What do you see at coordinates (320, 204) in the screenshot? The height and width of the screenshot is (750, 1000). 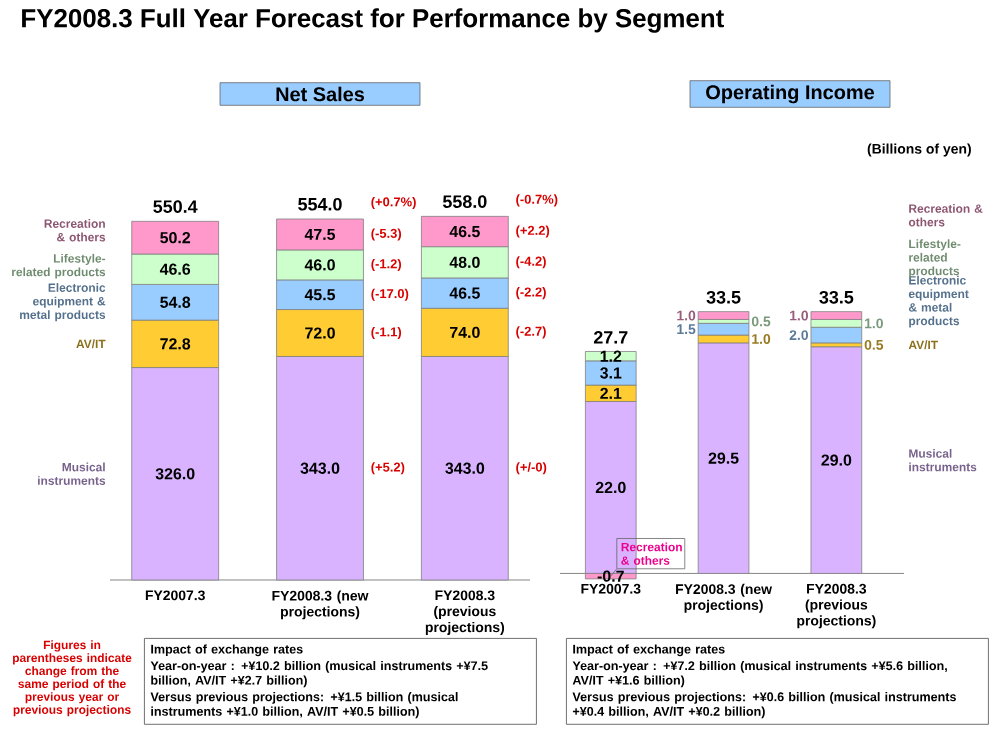 I see `total-label: 554.0` at bounding box center [320, 204].